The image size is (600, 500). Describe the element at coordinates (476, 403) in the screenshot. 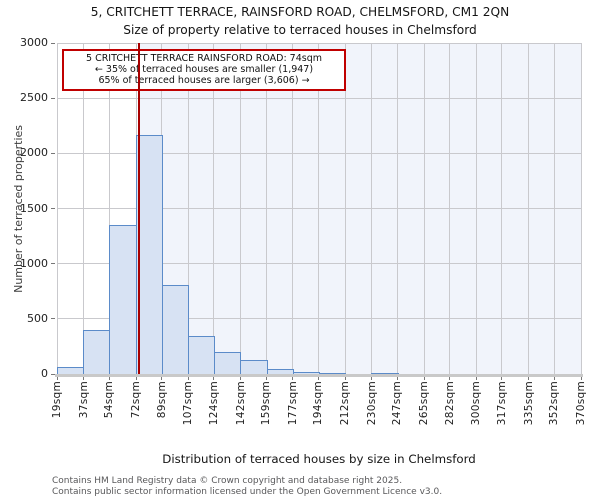

I see `x-tick-label: 300sqm` at that location.